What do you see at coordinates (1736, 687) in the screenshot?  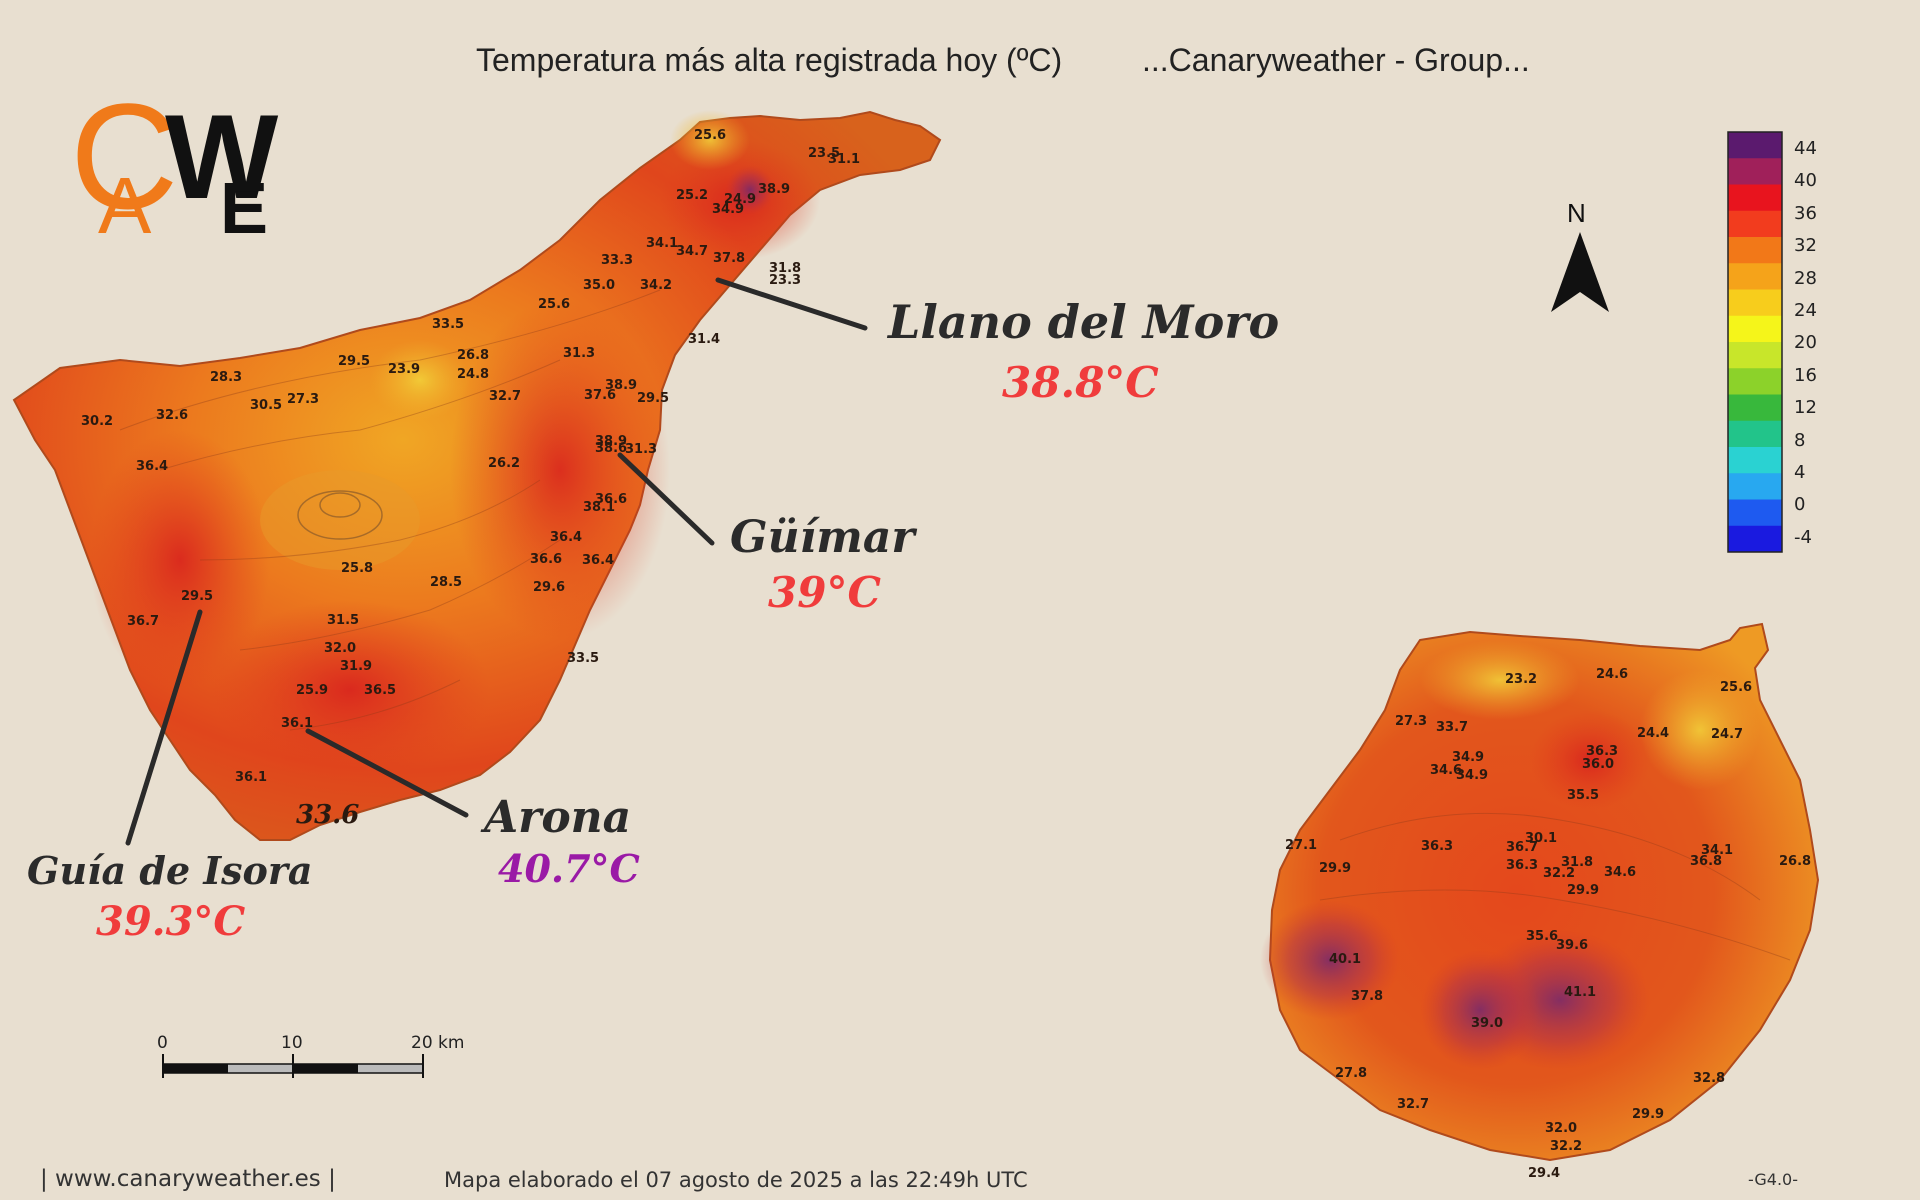 I see `gran-canaria-reading: 25.6` at bounding box center [1736, 687].